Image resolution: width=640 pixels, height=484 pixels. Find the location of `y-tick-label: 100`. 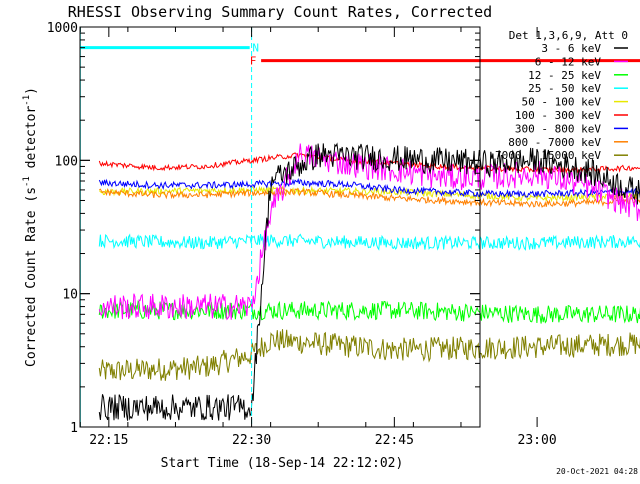

y-tick-label: 100 is located at coordinates (66, 161).